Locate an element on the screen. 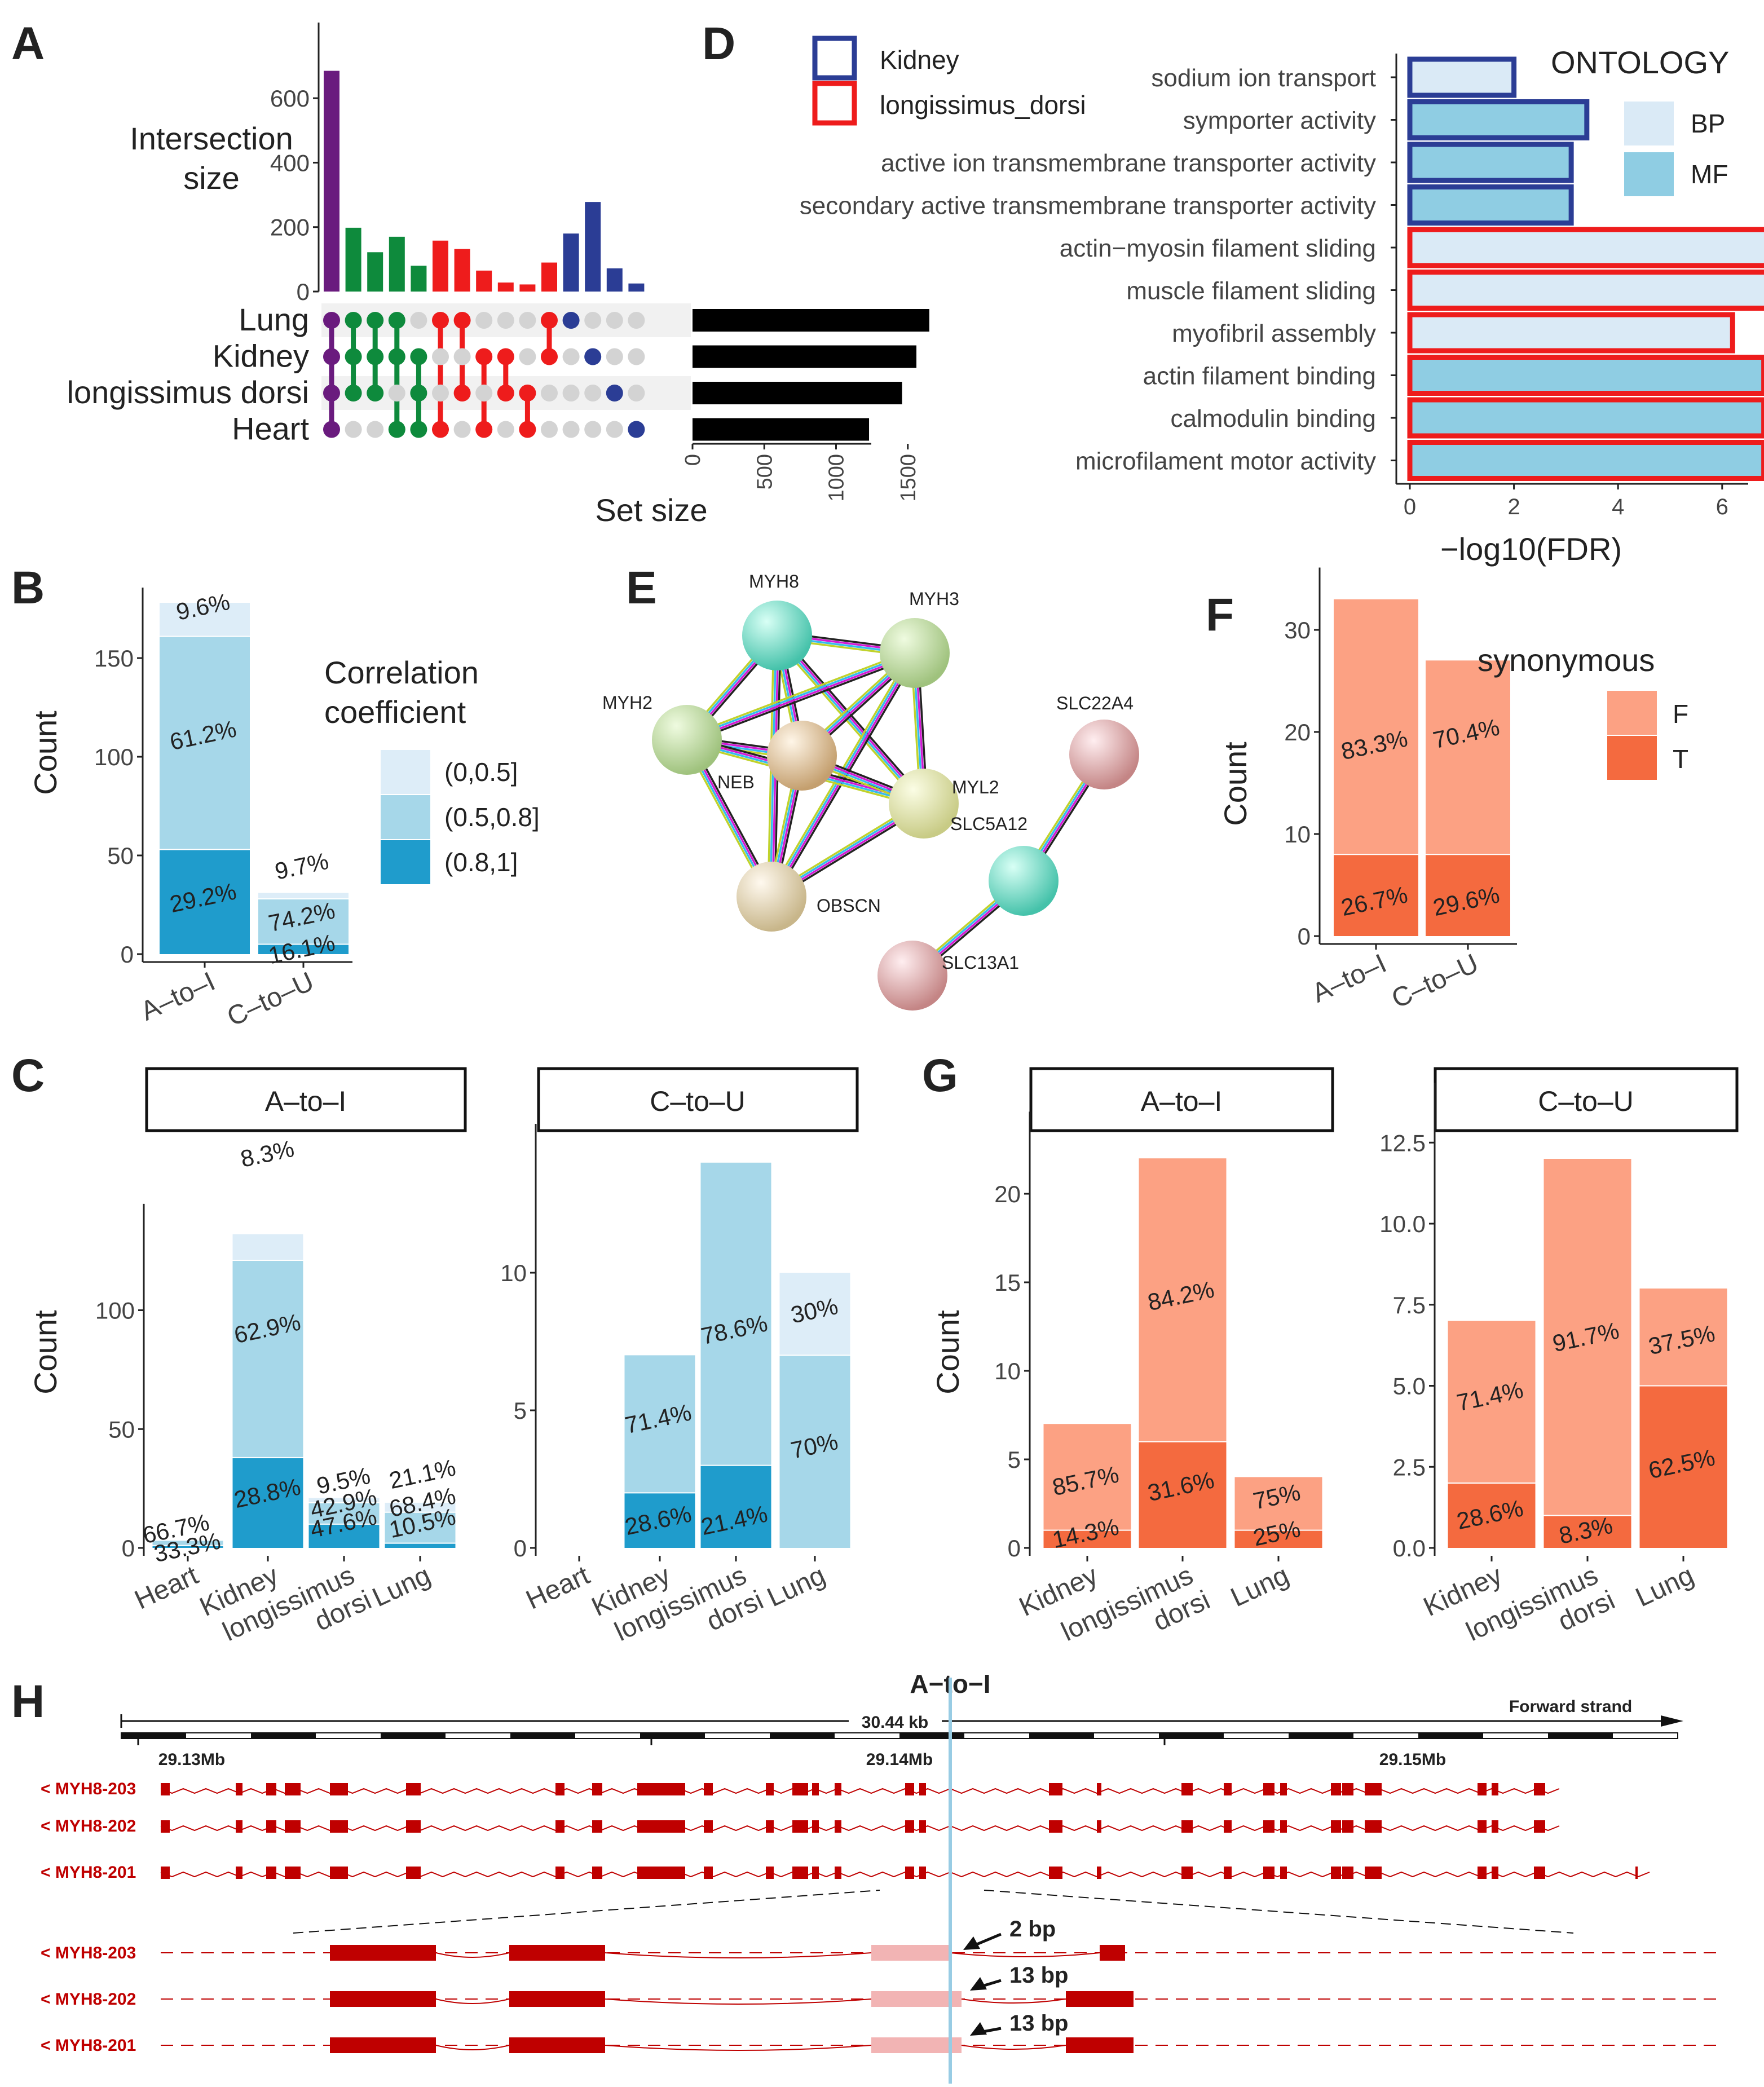 The height and width of the screenshot is (2087, 1764). x-tick-label: C–to–U is located at coordinates (271, 1000).